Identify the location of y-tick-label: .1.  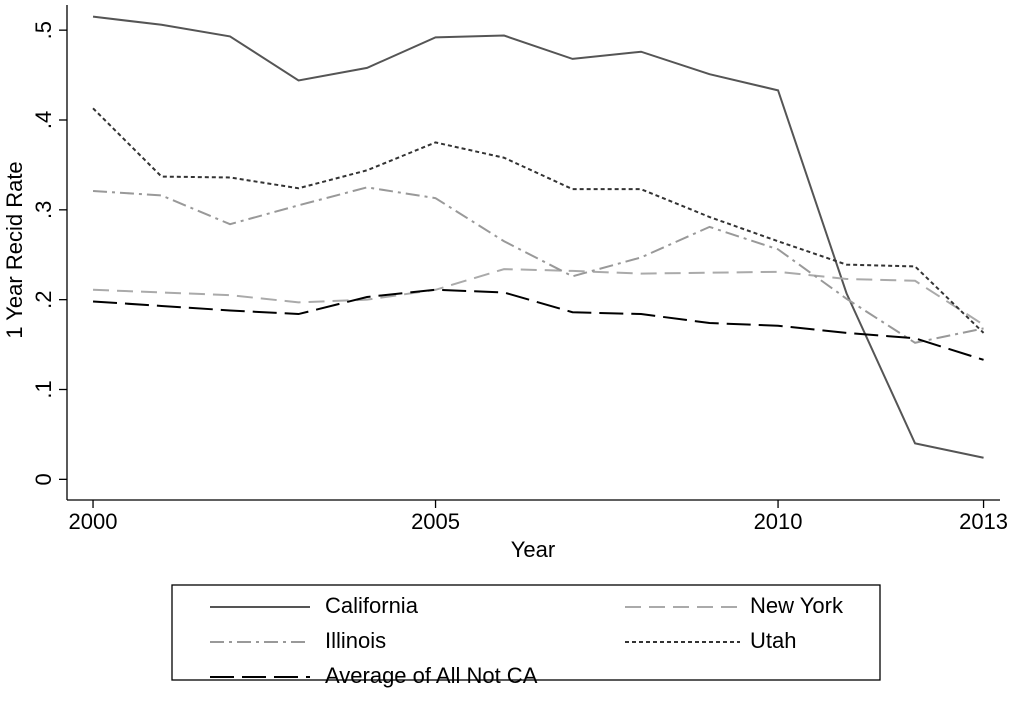
(43, 389).